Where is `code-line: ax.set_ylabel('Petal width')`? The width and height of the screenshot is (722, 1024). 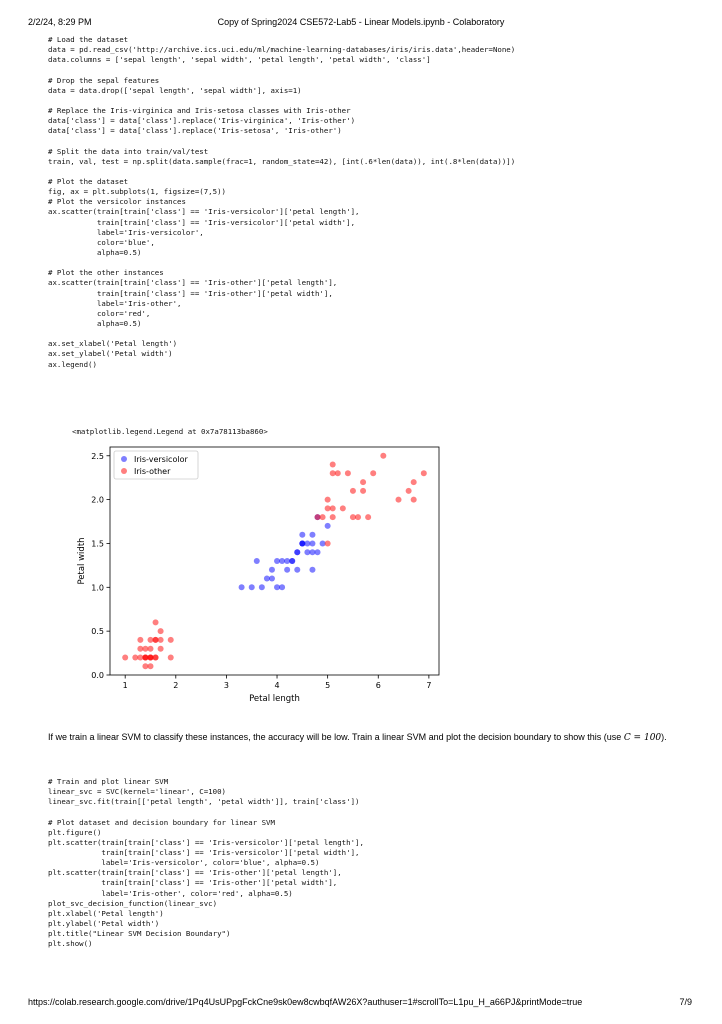
code-line: ax.set_ylabel('Petal width') is located at coordinates (110, 354).